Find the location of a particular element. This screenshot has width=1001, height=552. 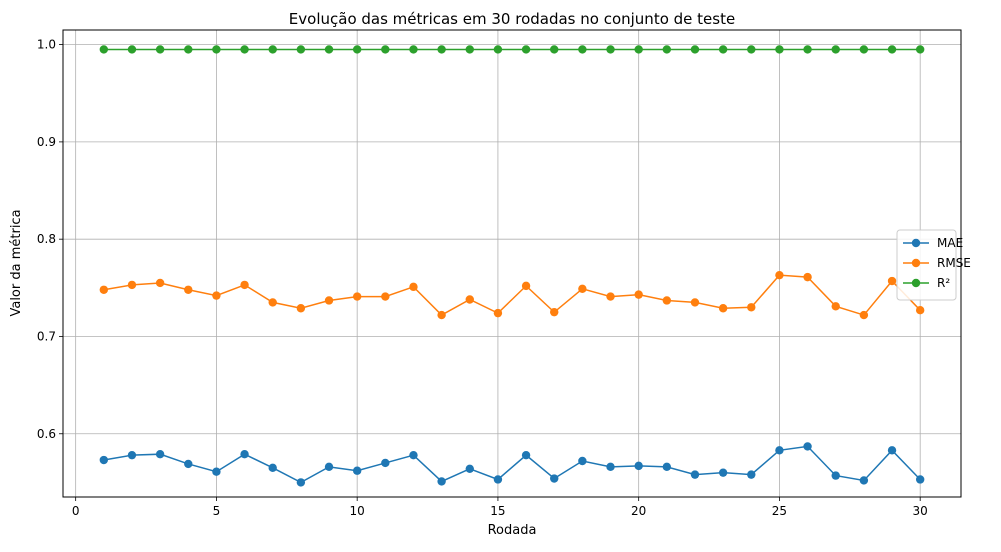

y-tick-label: 0.6 is located at coordinates (46, 434).